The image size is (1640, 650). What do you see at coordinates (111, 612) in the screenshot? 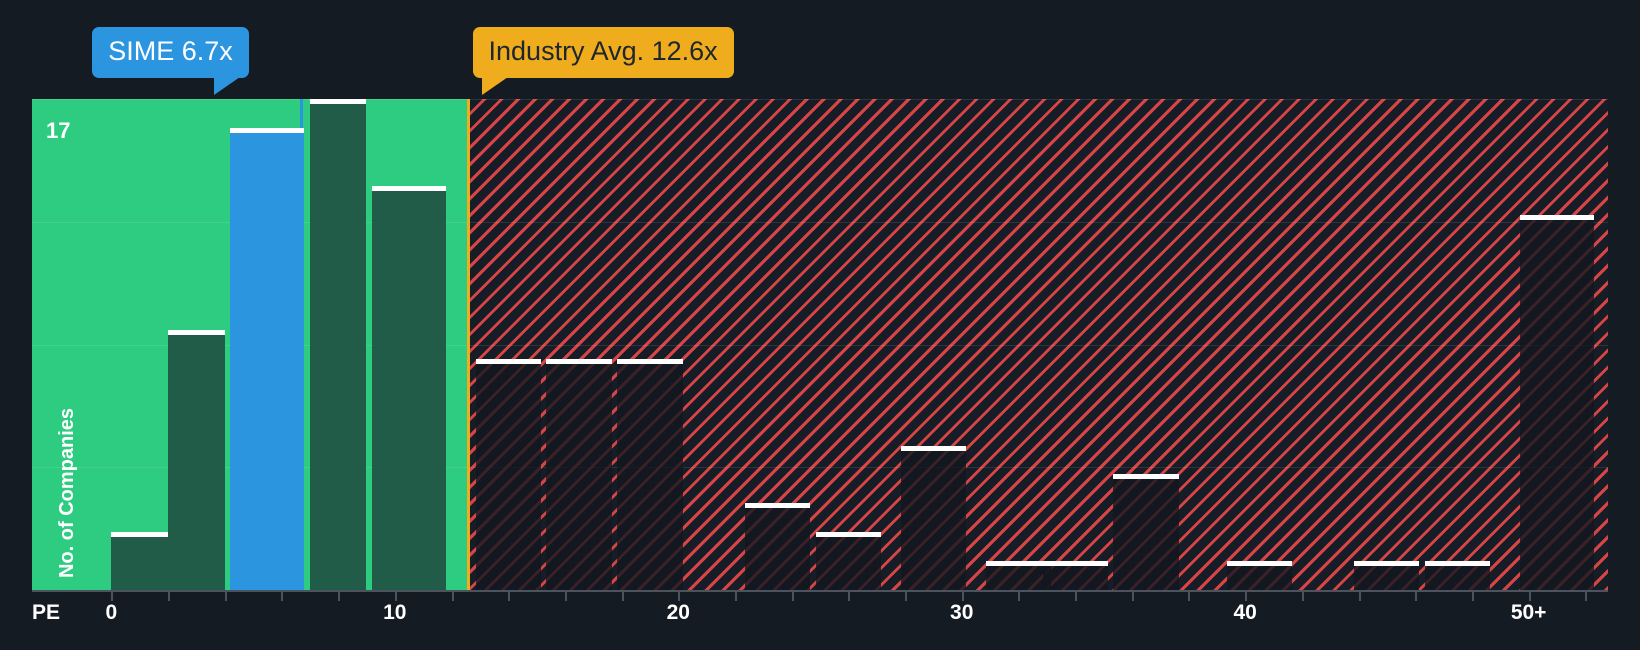
I see `x-axis-label: 0` at bounding box center [111, 612].